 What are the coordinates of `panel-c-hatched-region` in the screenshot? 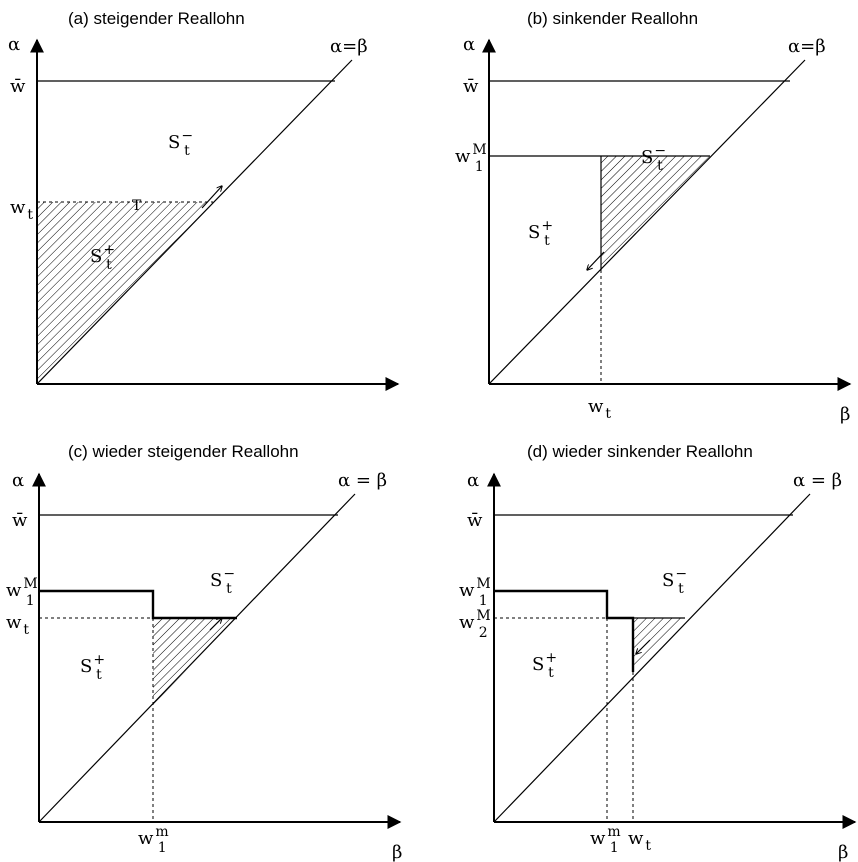 It's located at (195, 661).